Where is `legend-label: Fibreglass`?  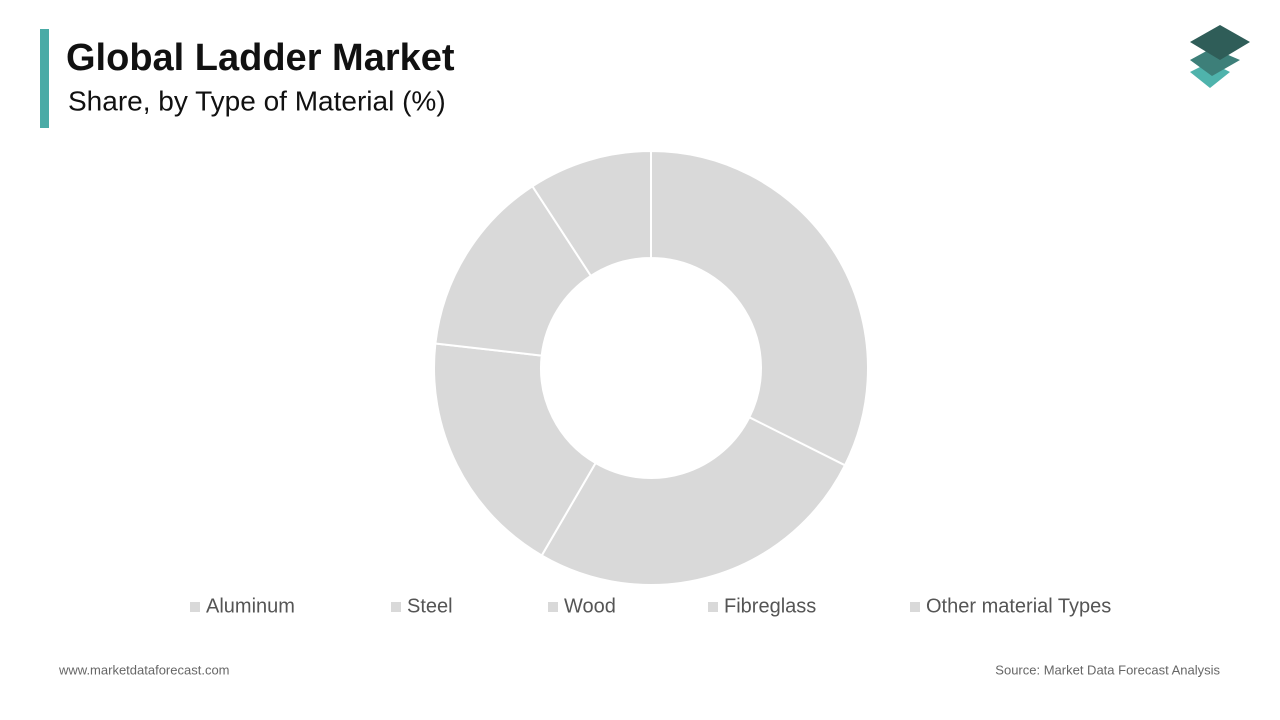 legend-label: Fibreglass is located at coordinates (770, 606).